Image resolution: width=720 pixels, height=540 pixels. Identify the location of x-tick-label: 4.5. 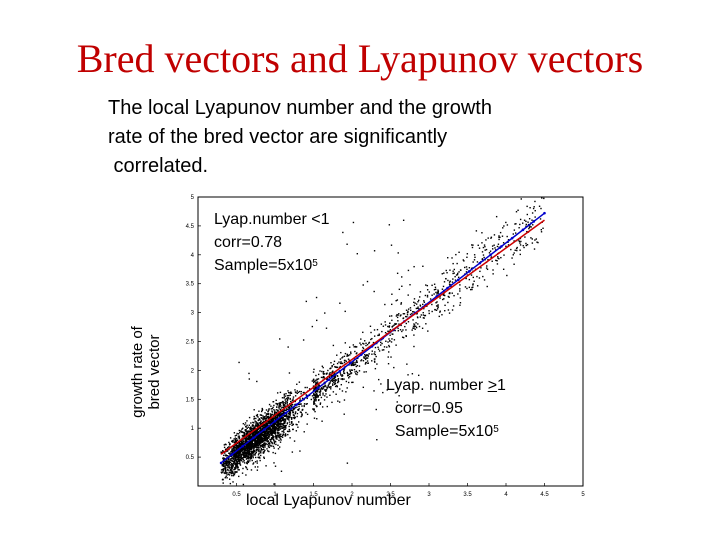
(544, 495).